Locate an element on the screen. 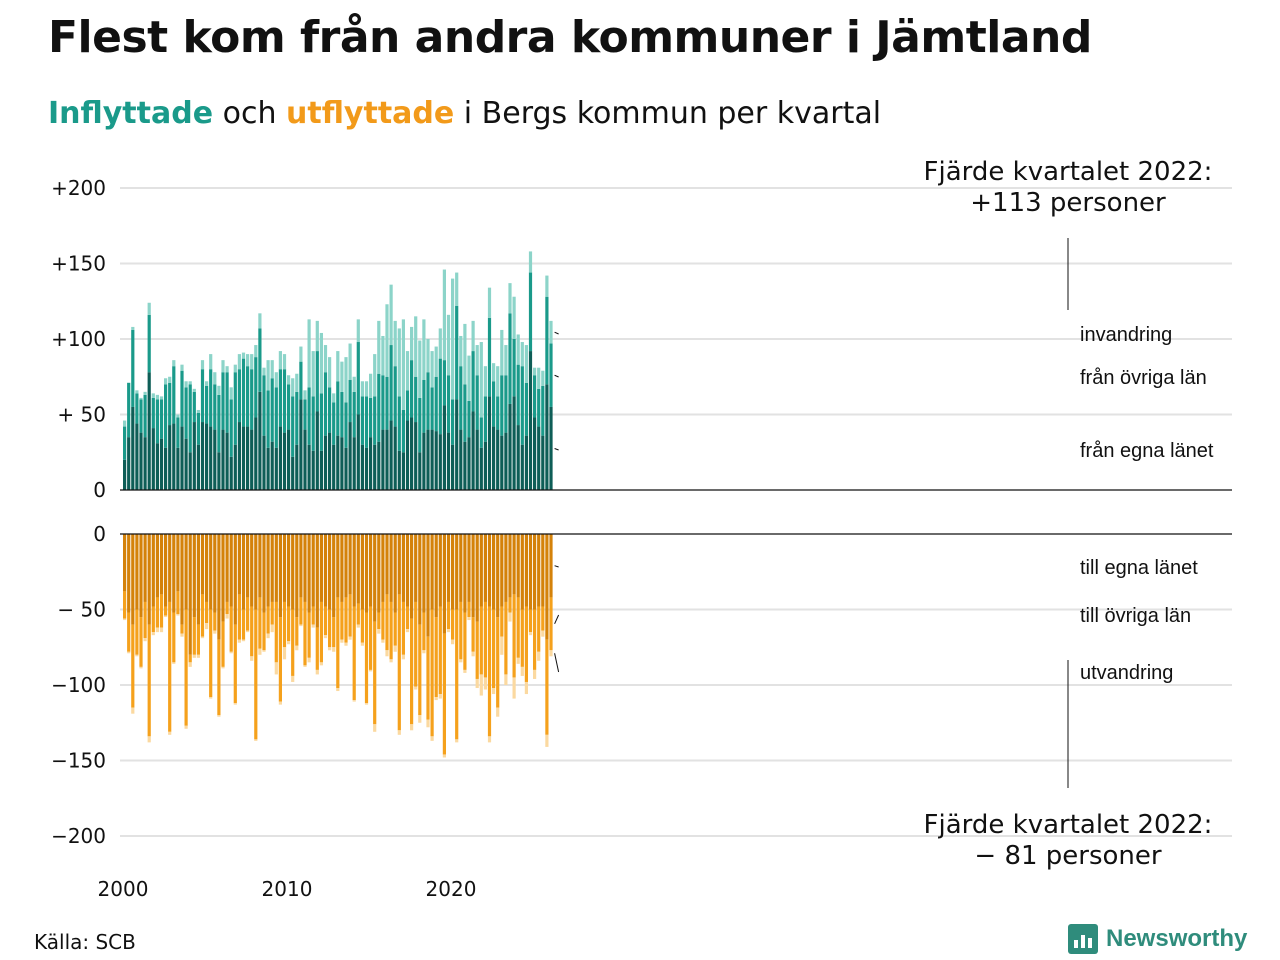  page-title: Flest kom från andra kommuner i Jämtland is located at coordinates (570, 37).